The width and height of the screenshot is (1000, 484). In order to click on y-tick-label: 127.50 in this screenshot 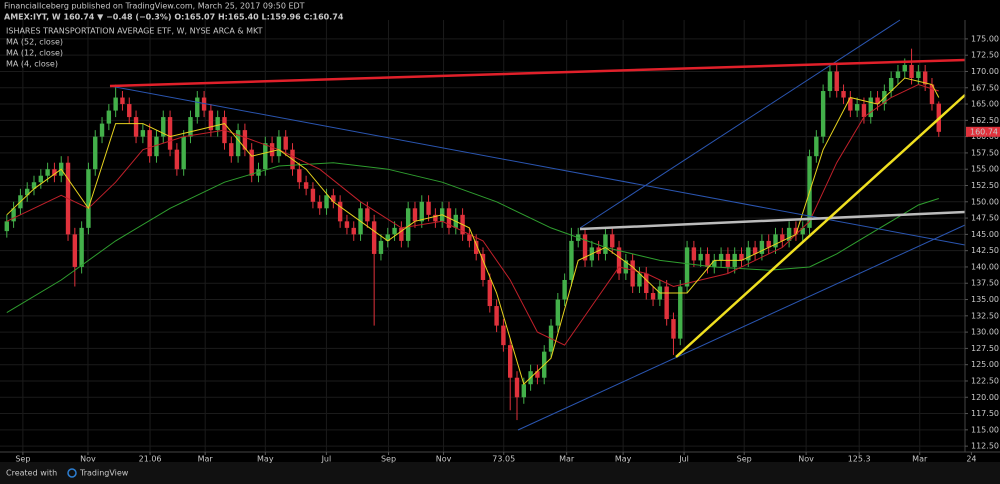, I will do `click(985, 348)`.